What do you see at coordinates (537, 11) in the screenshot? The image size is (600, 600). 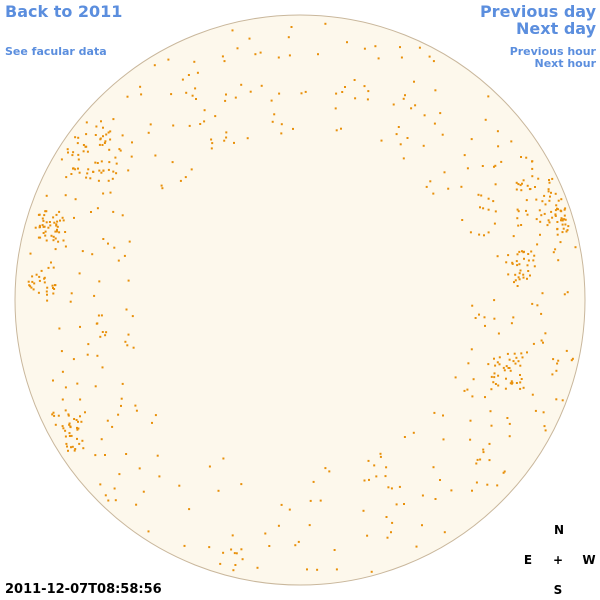 I see `previous-day-link: Previous day` at bounding box center [537, 11].